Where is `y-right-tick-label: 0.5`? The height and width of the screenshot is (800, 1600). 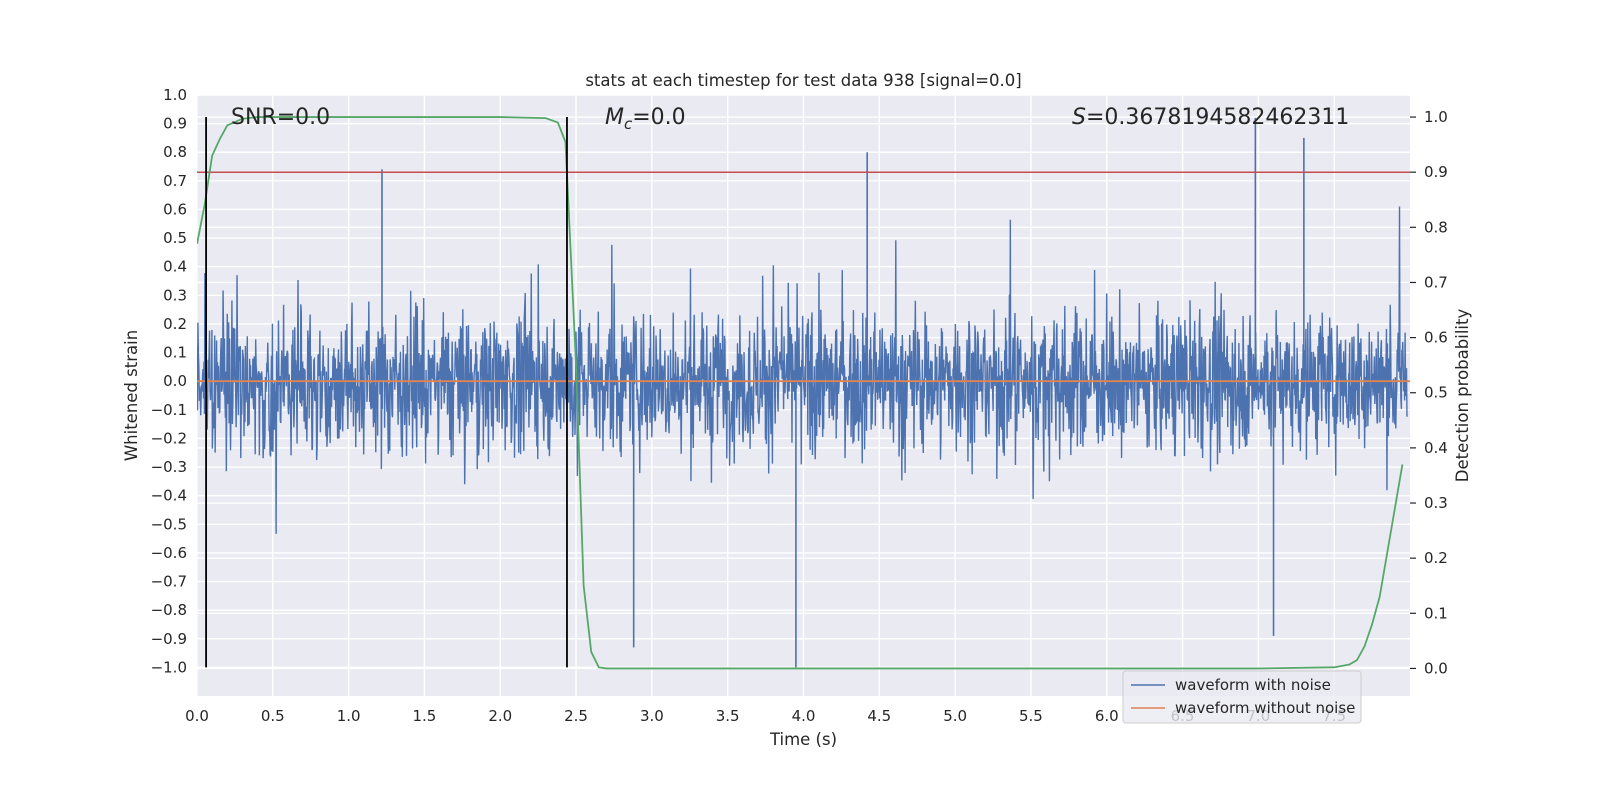
y-right-tick-label: 0.5 is located at coordinates (1436, 393).